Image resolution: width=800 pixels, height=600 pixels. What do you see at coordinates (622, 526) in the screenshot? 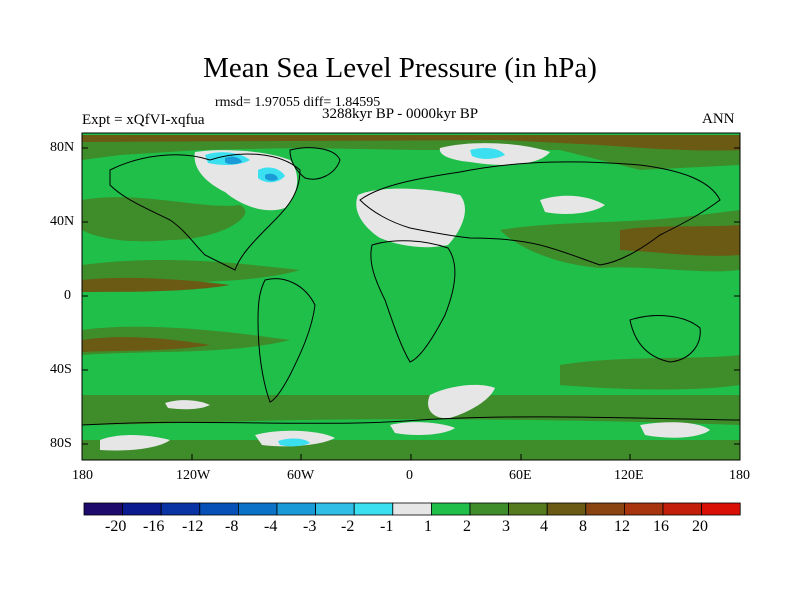
I see `colorbar-label: 12` at bounding box center [622, 526].